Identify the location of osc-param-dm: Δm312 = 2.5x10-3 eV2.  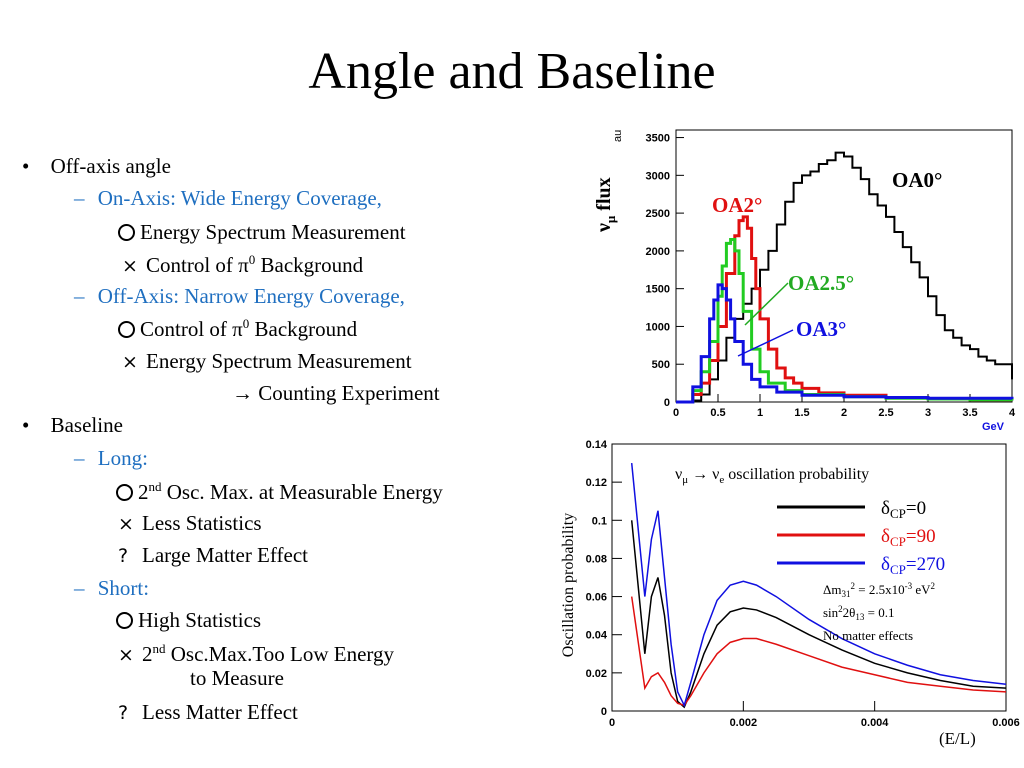
(879, 590).